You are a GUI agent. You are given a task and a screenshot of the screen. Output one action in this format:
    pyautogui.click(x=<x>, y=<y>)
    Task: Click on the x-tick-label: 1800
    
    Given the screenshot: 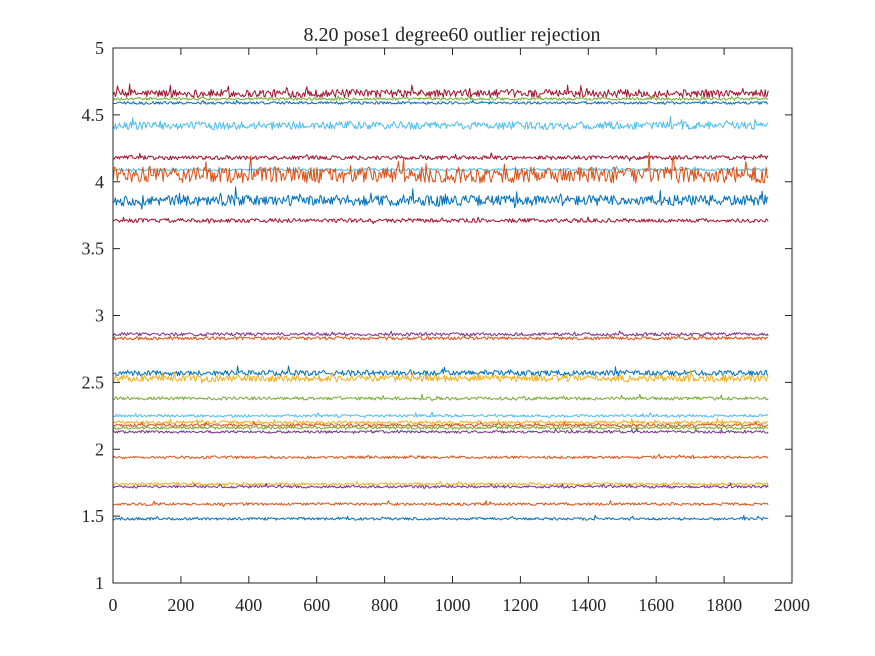 What is the action you would take?
    pyautogui.click(x=724, y=605)
    